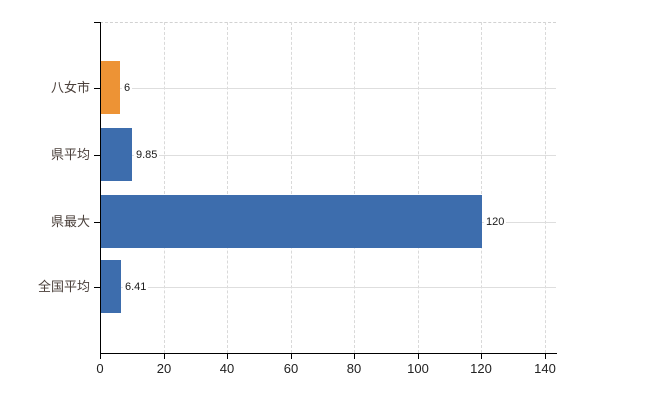 This screenshot has width=650, height=400. Describe the element at coordinates (100, 188) in the screenshot. I see `y-axis-line` at that location.